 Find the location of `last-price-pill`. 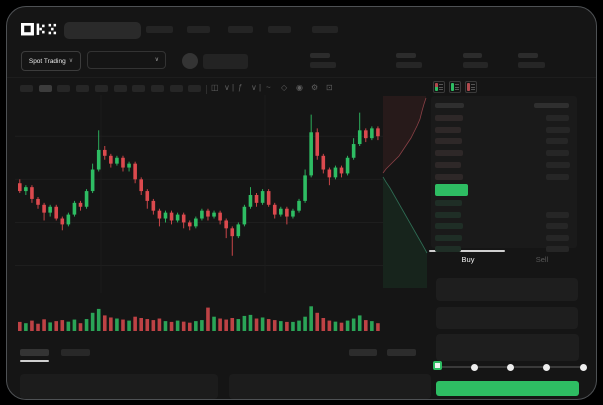

last-price-pill is located at coordinates (451, 190).